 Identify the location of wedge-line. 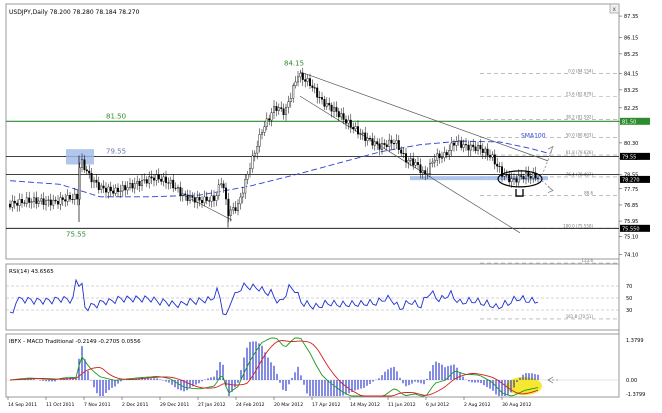
(206, 206).